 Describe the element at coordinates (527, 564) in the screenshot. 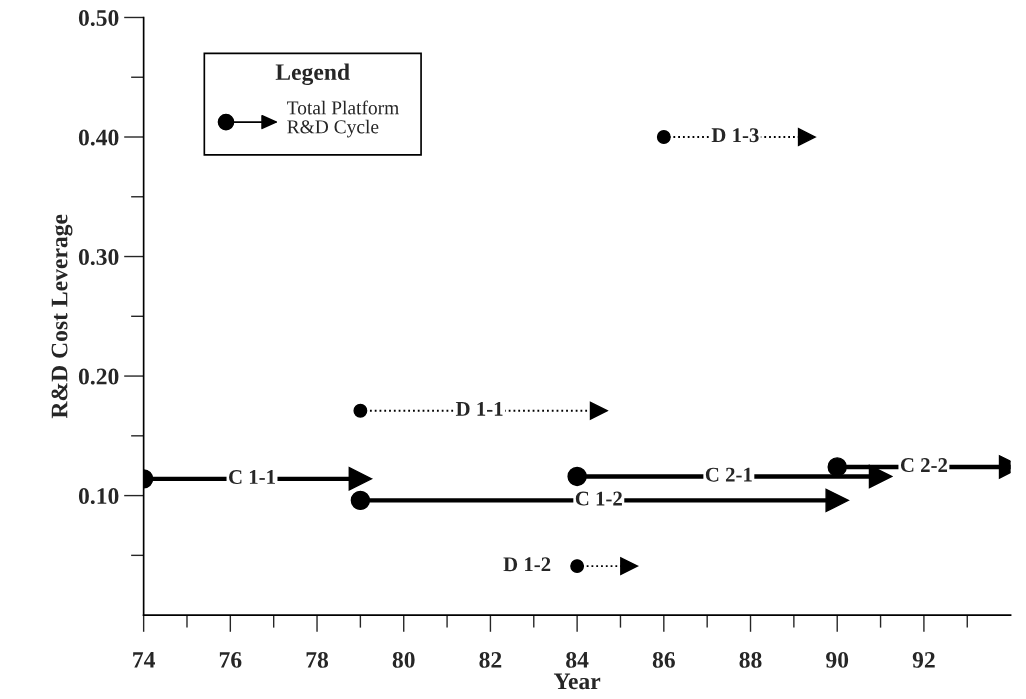

I see `series-label: D 1-2` at that location.